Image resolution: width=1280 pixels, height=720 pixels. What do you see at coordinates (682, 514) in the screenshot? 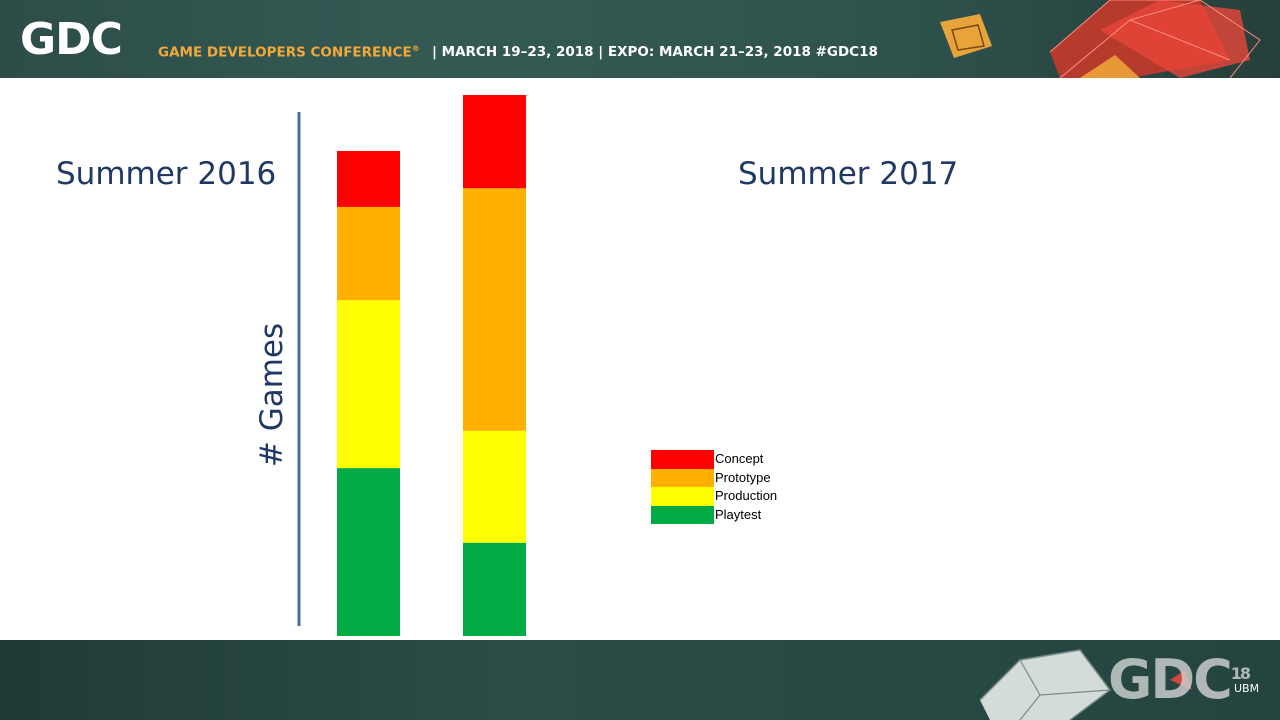
I see `legend-swatch-playtest` at bounding box center [682, 514].